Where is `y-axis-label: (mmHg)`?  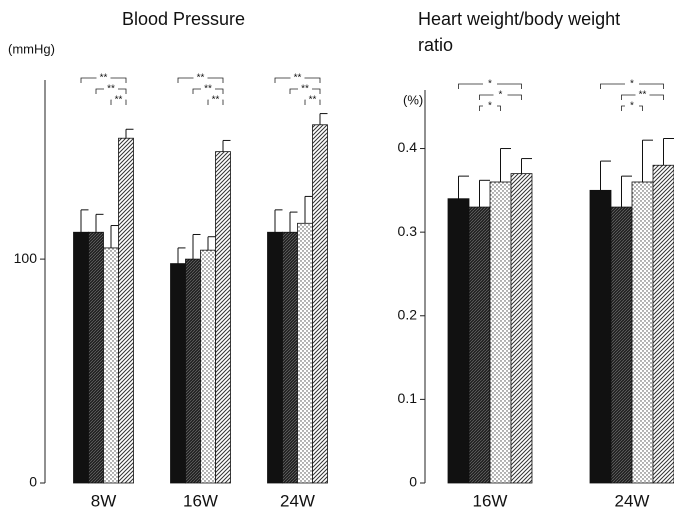
y-axis-label: (mmHg) is located at coordinates (31, 48).